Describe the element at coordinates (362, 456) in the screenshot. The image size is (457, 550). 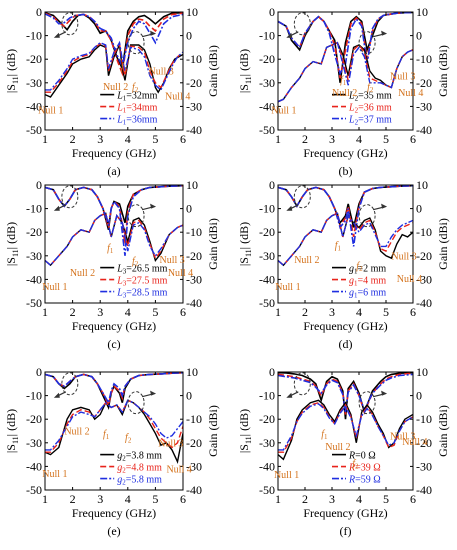
I see `legend-label: R=0 Ω` at that location.